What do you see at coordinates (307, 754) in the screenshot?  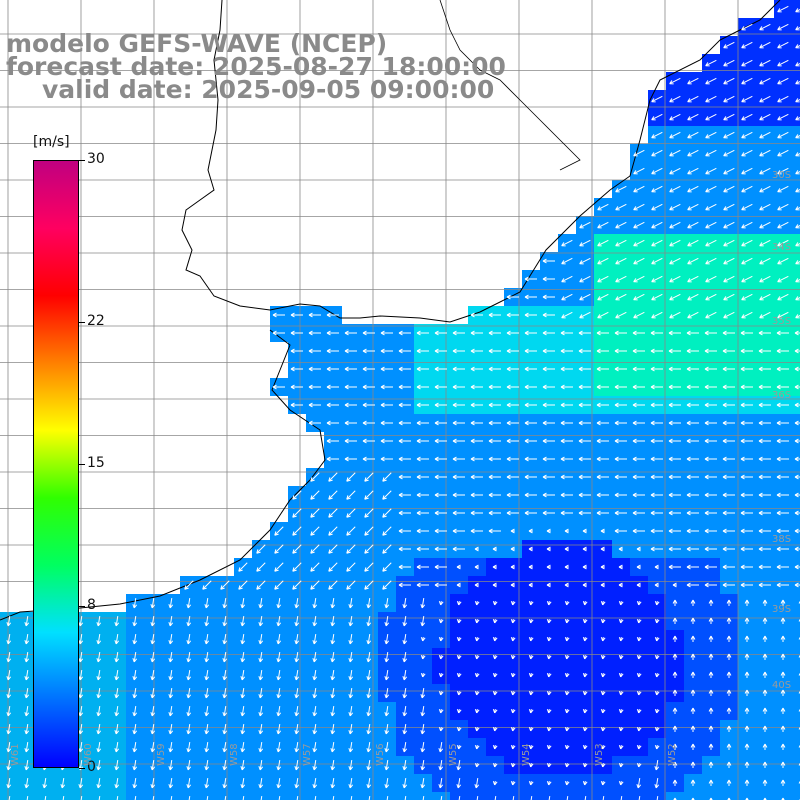 I see `longitude-label: W57` at bounding box center [307, 754].